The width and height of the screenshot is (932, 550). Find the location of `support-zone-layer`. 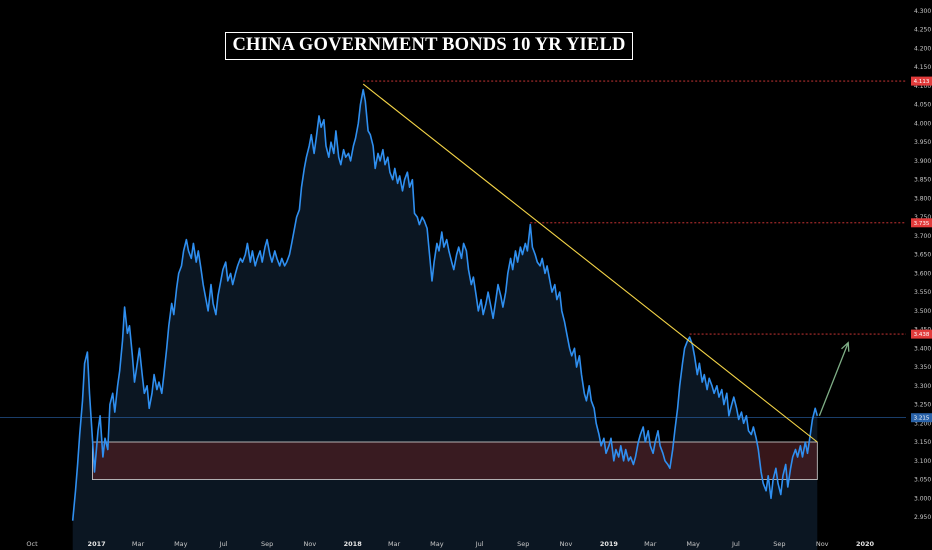

support-zone-layer is located at coordinates (455, 460).